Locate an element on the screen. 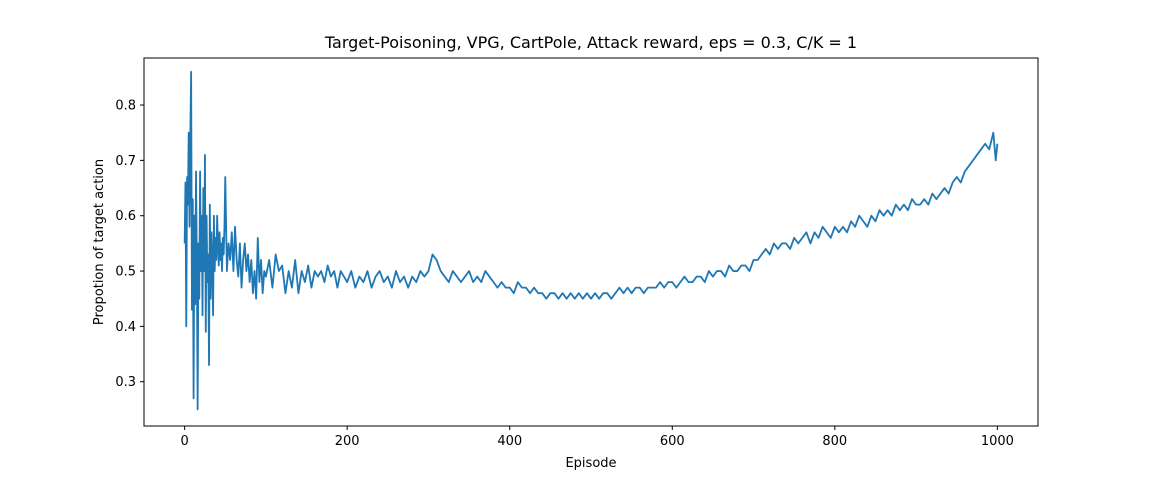 The height and width of the screenshot is (484, 1154). x-tick-label: 400 is located at coordinates (509, 441).